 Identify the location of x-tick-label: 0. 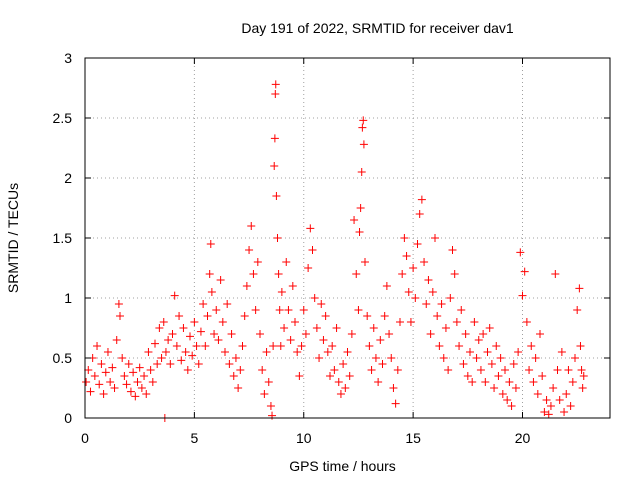
(85, 438).